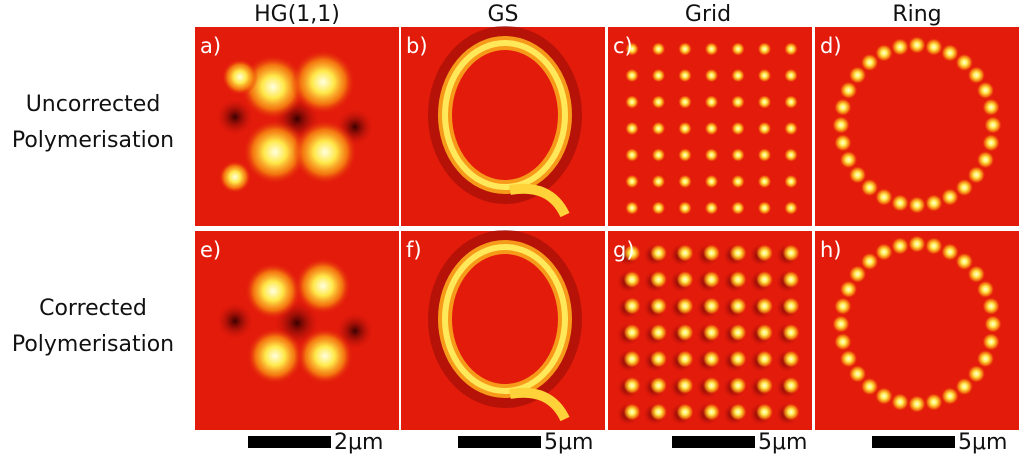 The image size is (1024, 461). Describe the element at coordinates (358, 442) in the screenshot. I see `scale-label: 2μm` at that location.